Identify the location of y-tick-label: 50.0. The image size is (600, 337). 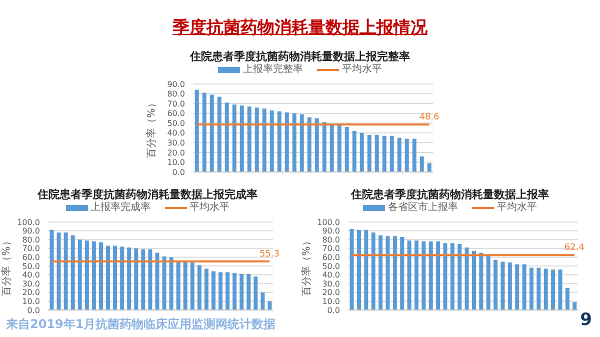
(31, 266).